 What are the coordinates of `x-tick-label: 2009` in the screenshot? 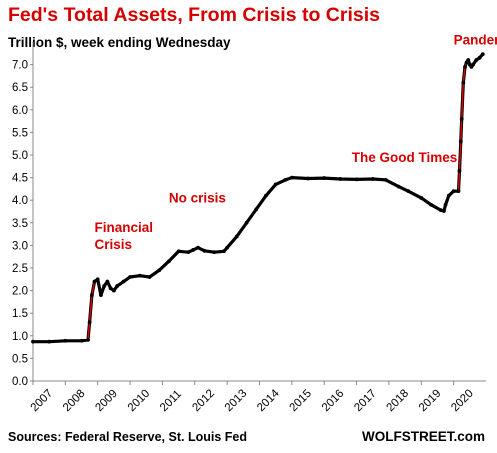 It's located at (106, 401).